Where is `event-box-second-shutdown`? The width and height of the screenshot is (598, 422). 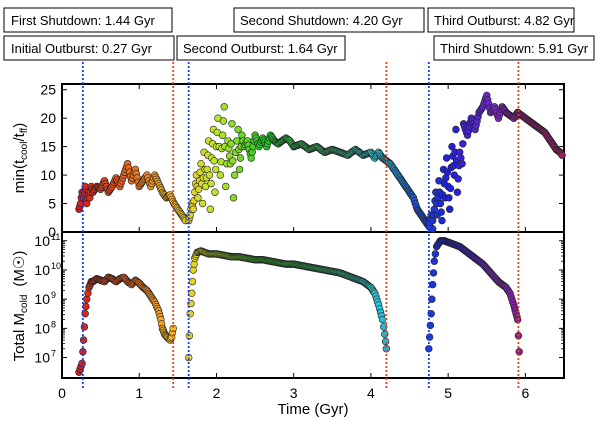 event-box-second-shutdown is located at coordinates (329, 20).